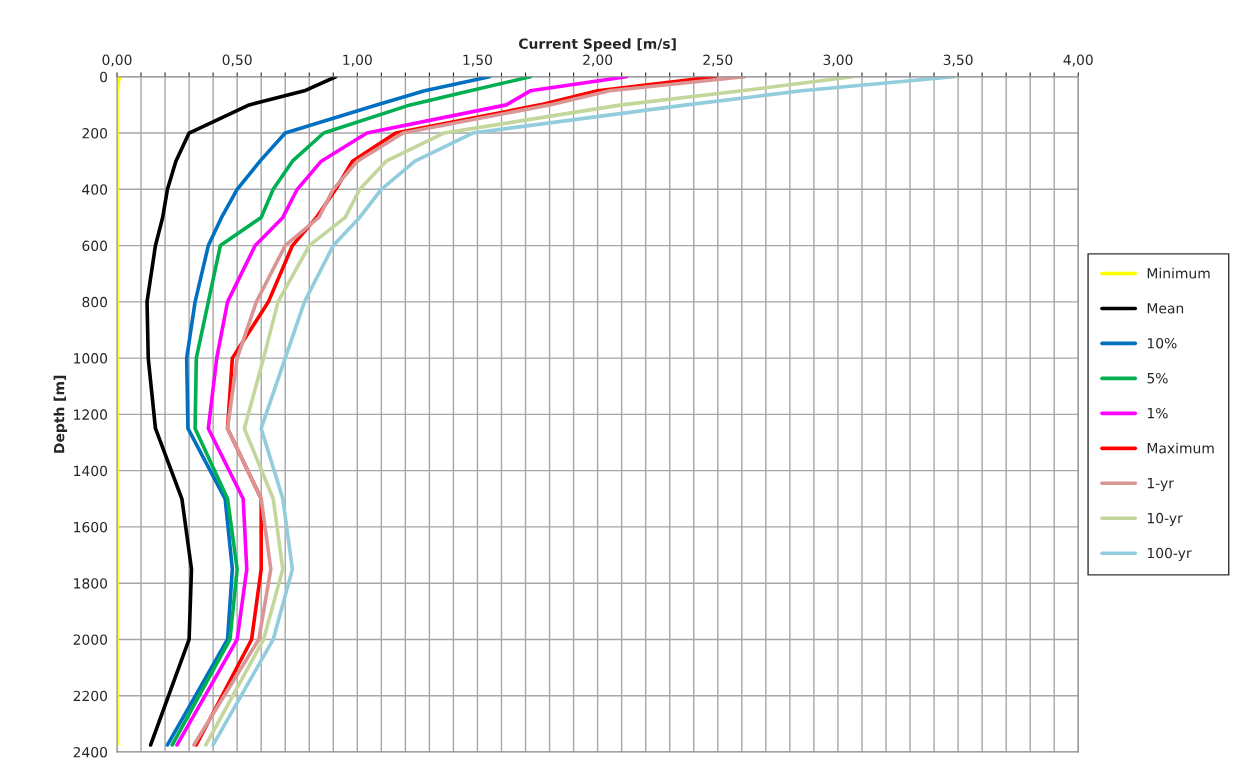 The height and width of the screenshot is (763, 1250). What do you see at coordinates (1178, 273) in the screenshot?
I see `legend-label: Minimum` at bounding box center [1178, 273].